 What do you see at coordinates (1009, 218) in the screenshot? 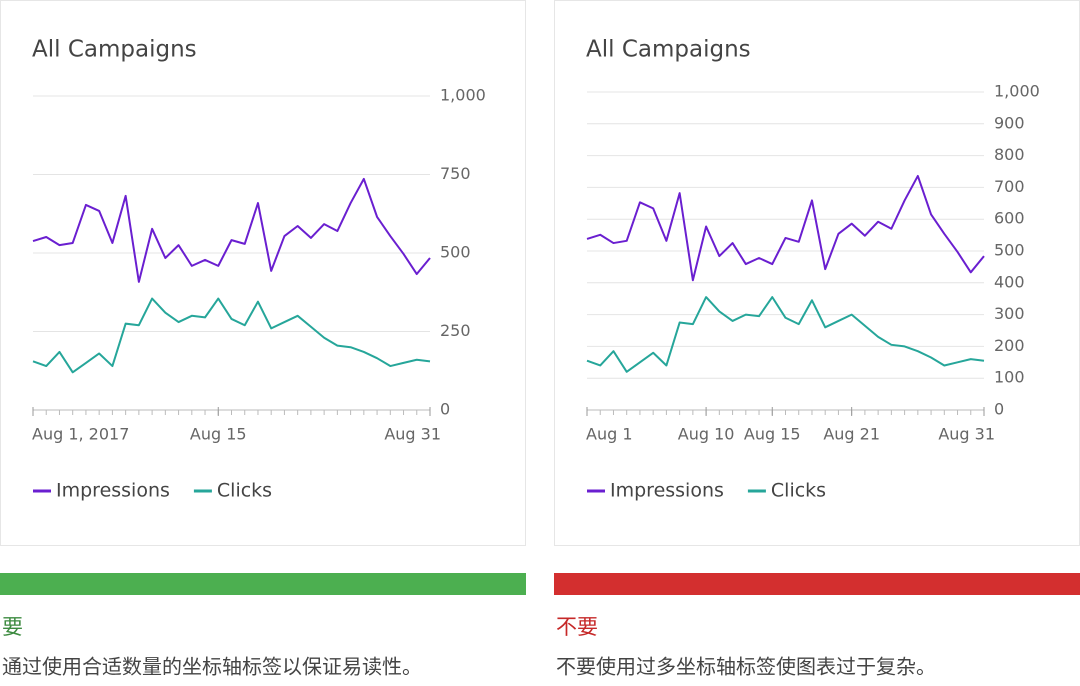
I see `y-tick-label: 600` at bounding box center [1009, 218].